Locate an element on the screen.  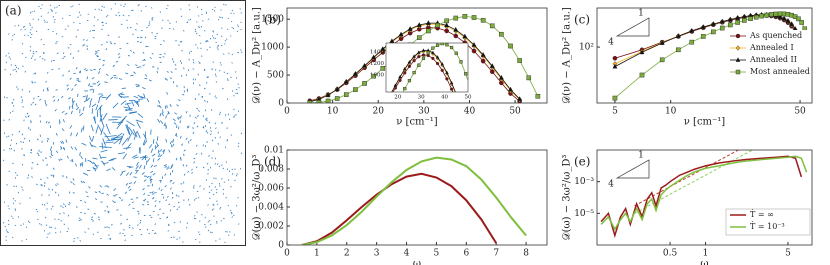
series-line is located at coordinates (423, 73).